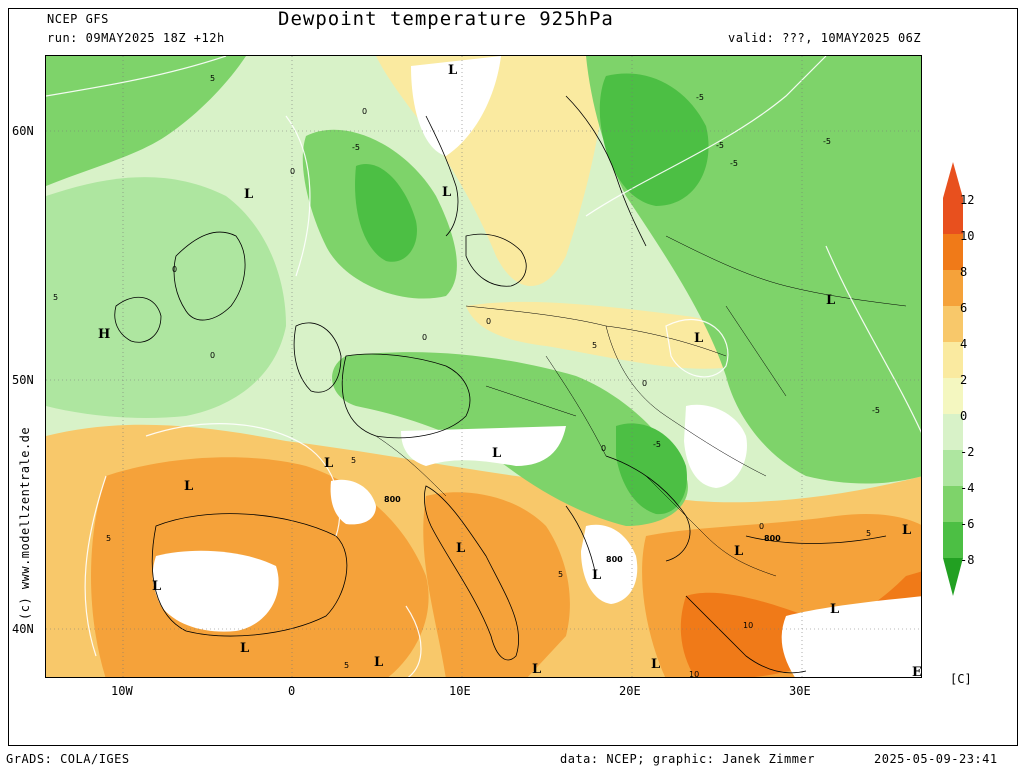 The height and width of the screenshot is (768, 1024). Describe the element at coordinates (953, 180) in the screenshot. I see `colorbar-arrow-top` at that location.